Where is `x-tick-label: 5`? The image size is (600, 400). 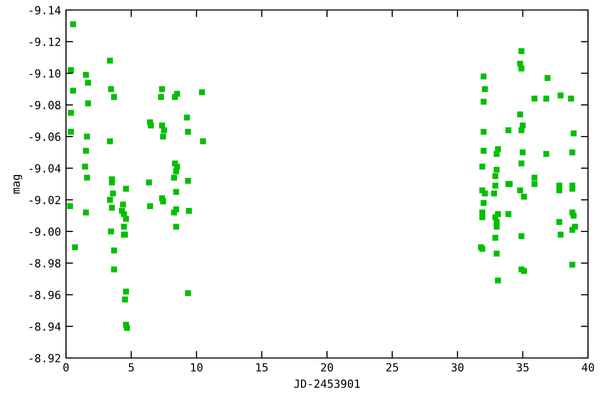
x-tick-label: 5 is located at coordinates (131, 367).